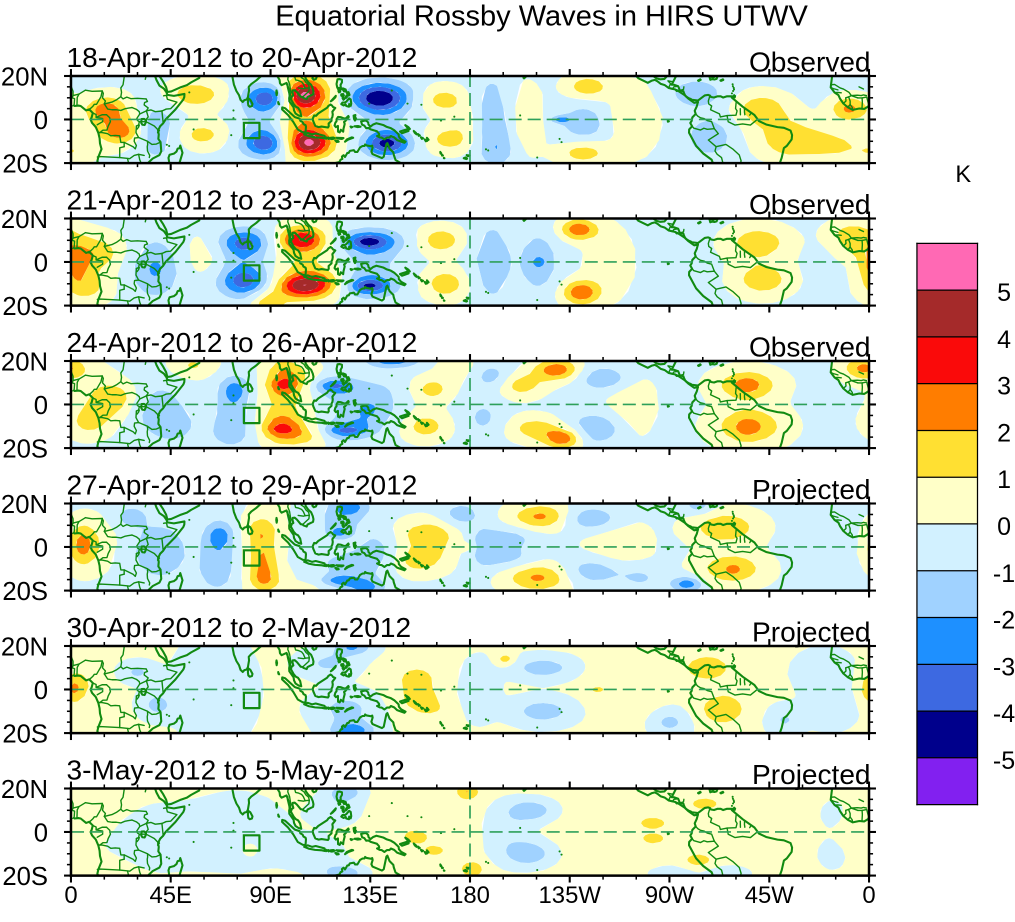 The image size is (1015, 922). I want to click on svg-text: -4, so click(1004, 714).